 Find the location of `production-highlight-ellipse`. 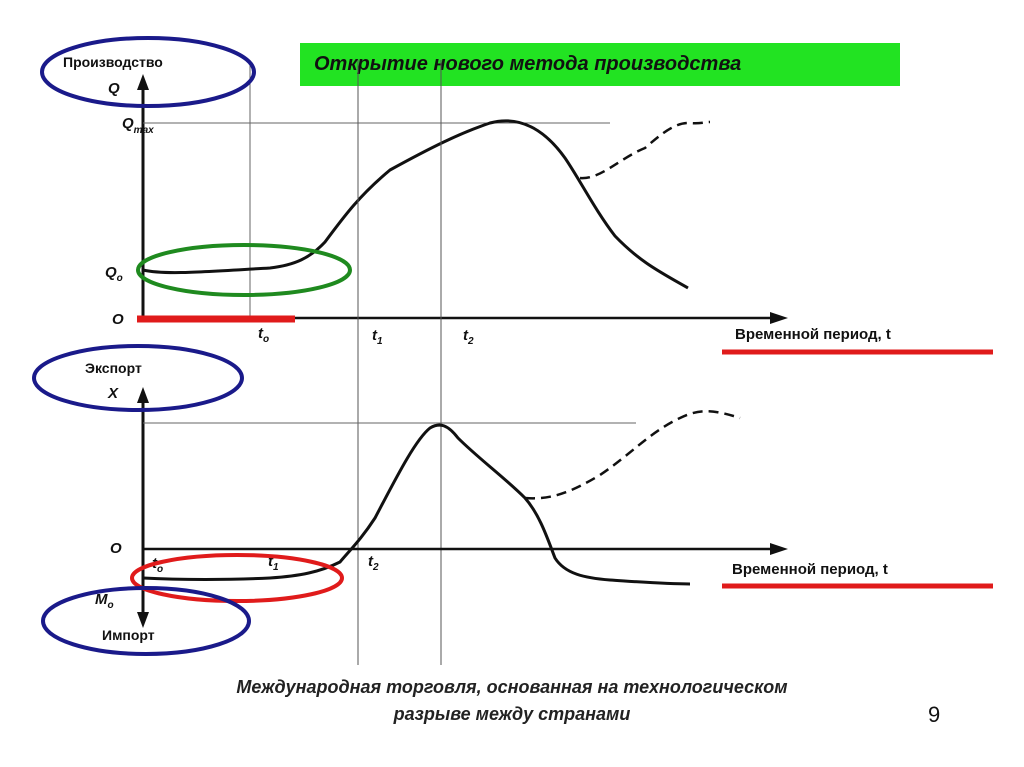

production-highlight-ellipse is located at coordinates (148, 72).